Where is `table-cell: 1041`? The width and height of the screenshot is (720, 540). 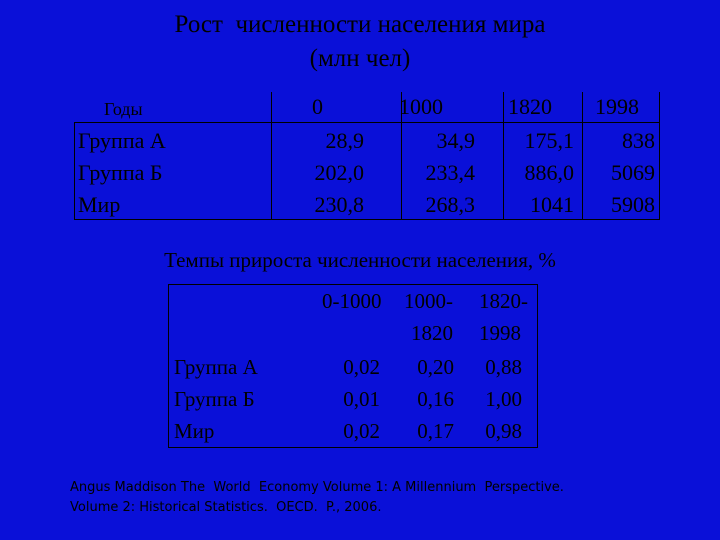
table-cell: 1041 is located at coordinates (552, 204).